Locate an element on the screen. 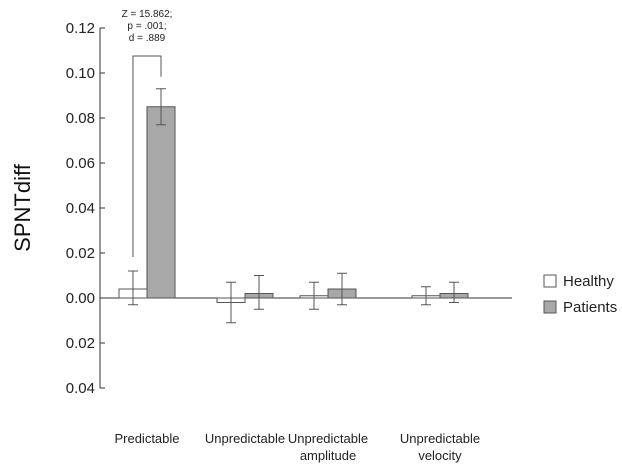  y-tick-label: 0.10 is located at coordinates (80, 73).